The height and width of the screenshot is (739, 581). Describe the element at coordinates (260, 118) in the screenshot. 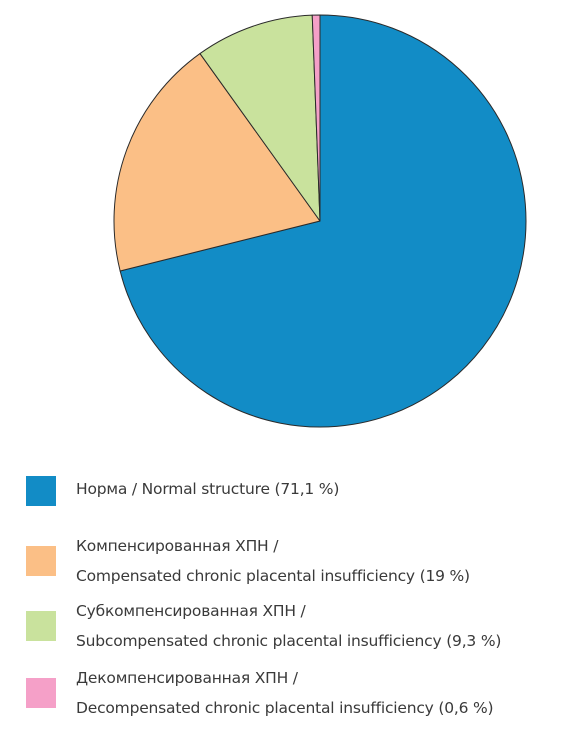

I see `pie-slice-subcompensated` at that location.